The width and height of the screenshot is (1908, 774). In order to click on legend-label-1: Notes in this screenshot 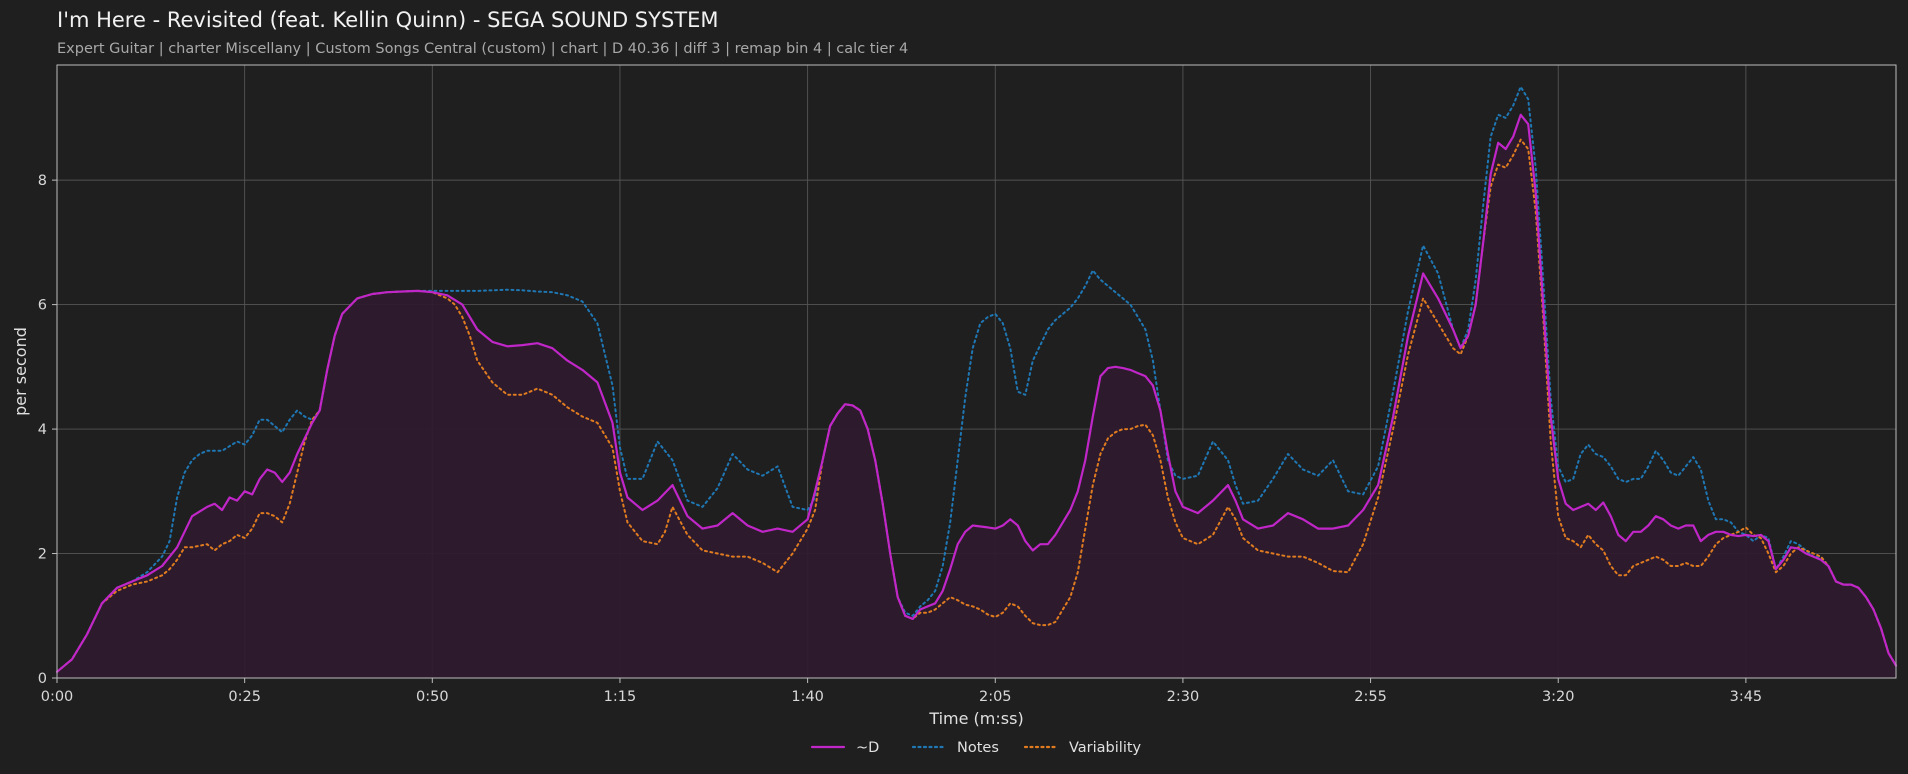, I will do `click(978, 748)`.